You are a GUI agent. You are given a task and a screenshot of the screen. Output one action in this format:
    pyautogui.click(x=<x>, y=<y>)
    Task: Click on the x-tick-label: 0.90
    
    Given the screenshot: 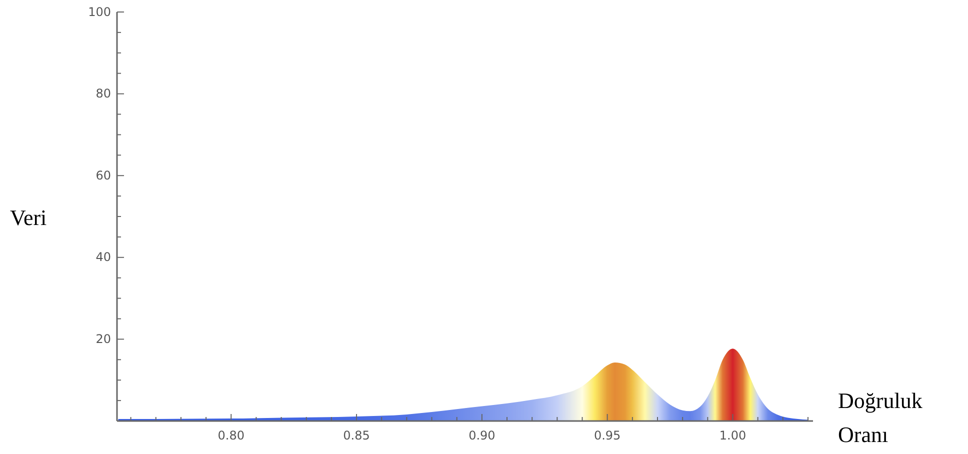 What is the action you would take?
    pyautogui.click(x=482, y=435)
    